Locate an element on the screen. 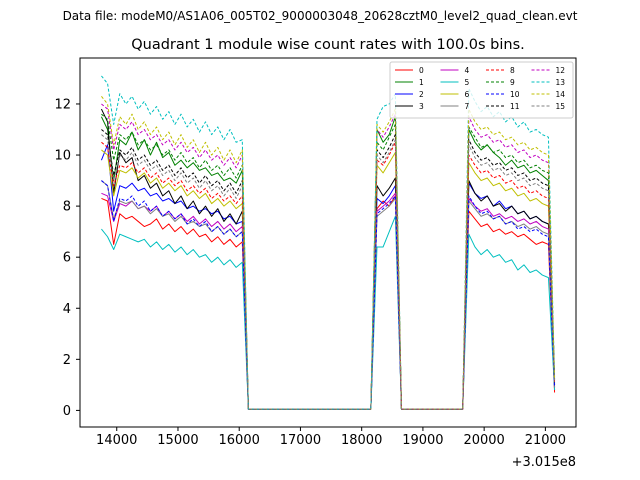 The height and width of the screenshot is (480, 640). legend-label-5: 5 is located at coordinates (467, 82).